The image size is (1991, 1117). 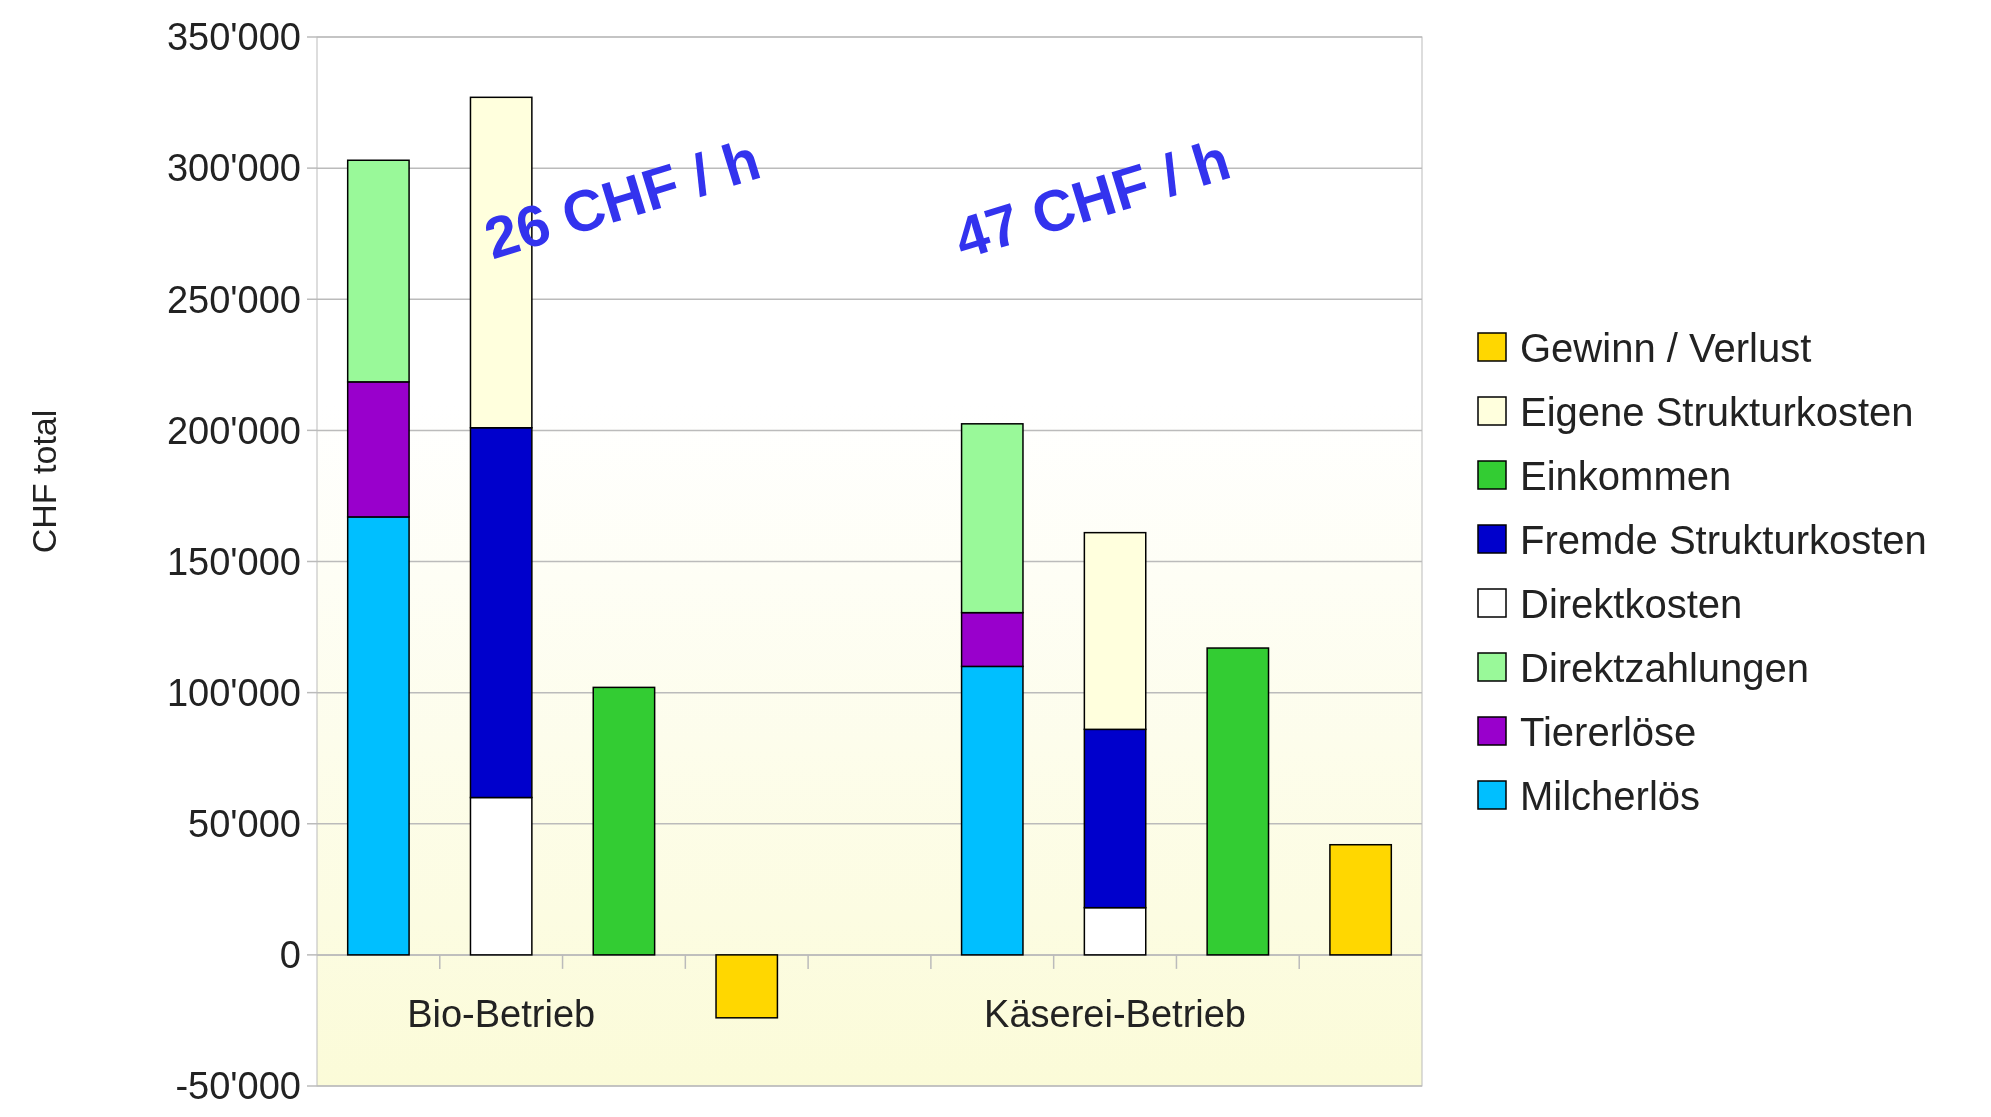 What do you see at coordinates (233, 430) in the screenshot?
I see `y-tick-label: 200'000` at bounding box center [233, 430].